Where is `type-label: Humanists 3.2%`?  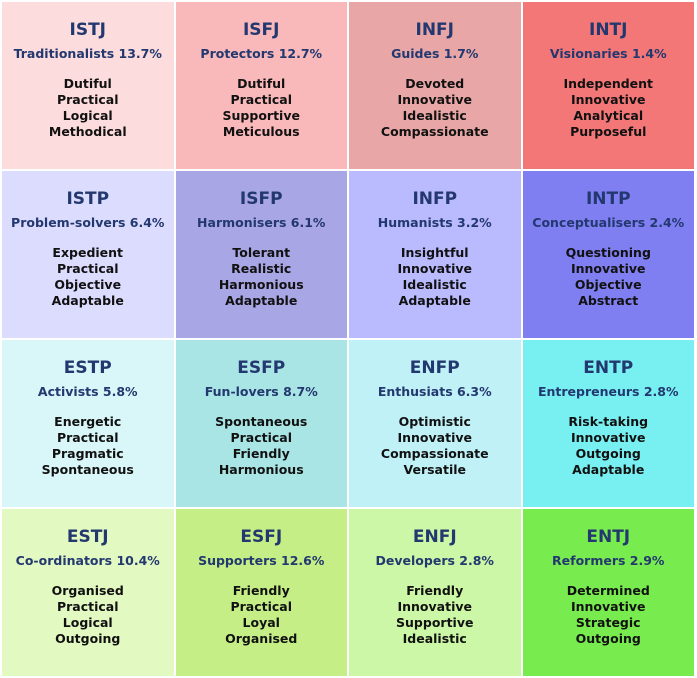
type-label: Humanists 3.2% is located at coordinates (434, 222).